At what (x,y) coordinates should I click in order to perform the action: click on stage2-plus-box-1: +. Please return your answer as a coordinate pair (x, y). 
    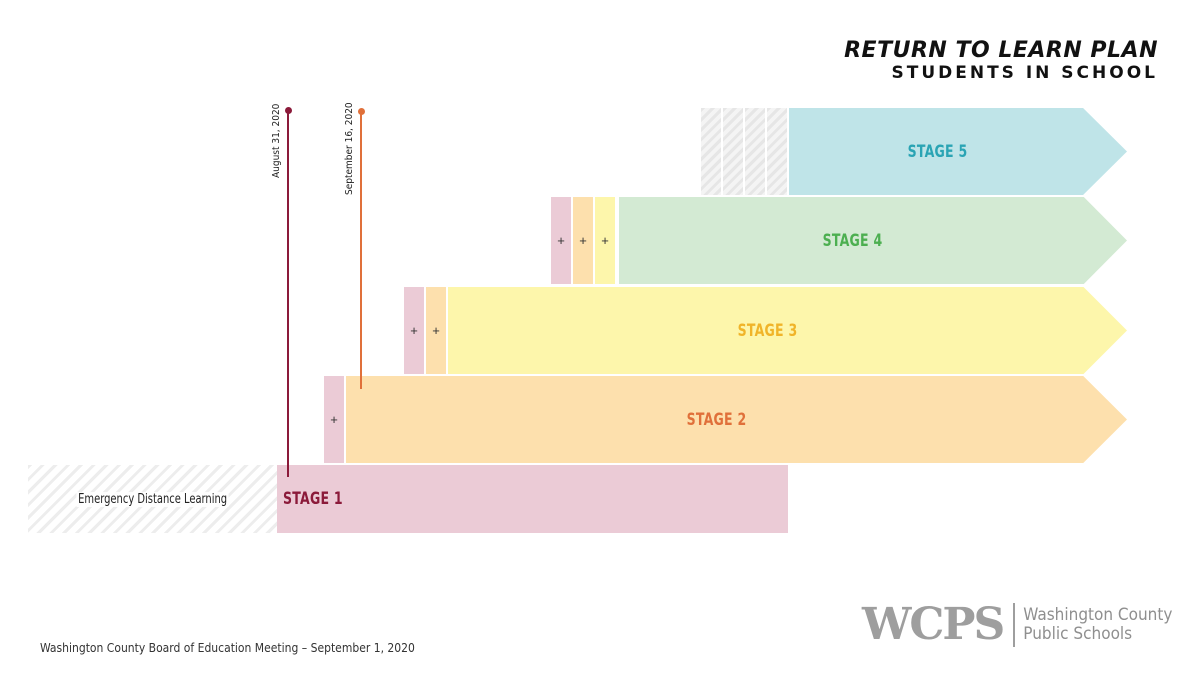
    Looking at the image, I should click on (334, 419).